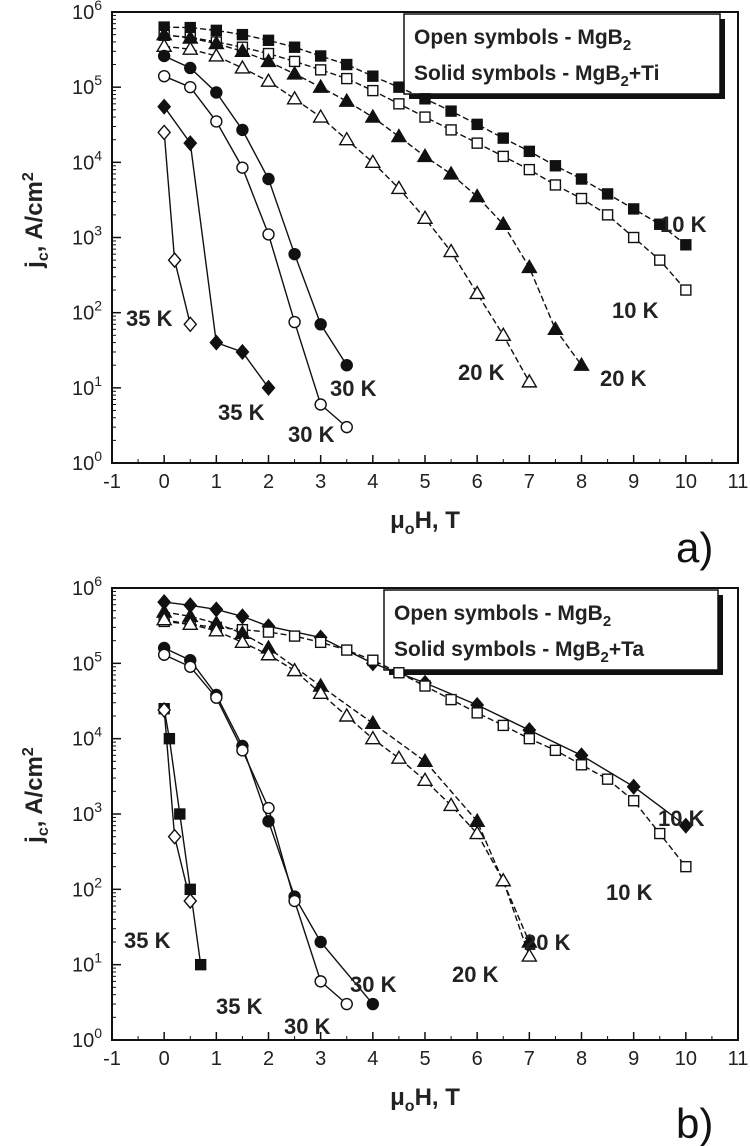 This screenshot has height=1146, width=750. Describe the element at coordinates (87, 586) in the screenshot. I see `y-tick-label: 10⁶` at that location.